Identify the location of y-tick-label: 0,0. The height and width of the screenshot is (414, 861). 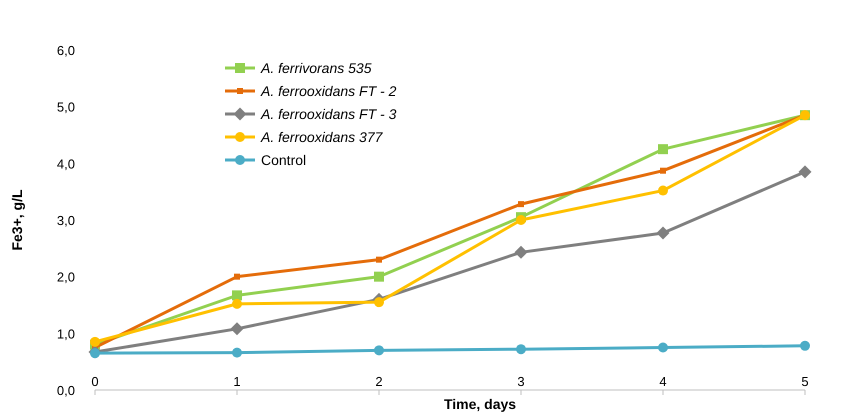
(65, 390).